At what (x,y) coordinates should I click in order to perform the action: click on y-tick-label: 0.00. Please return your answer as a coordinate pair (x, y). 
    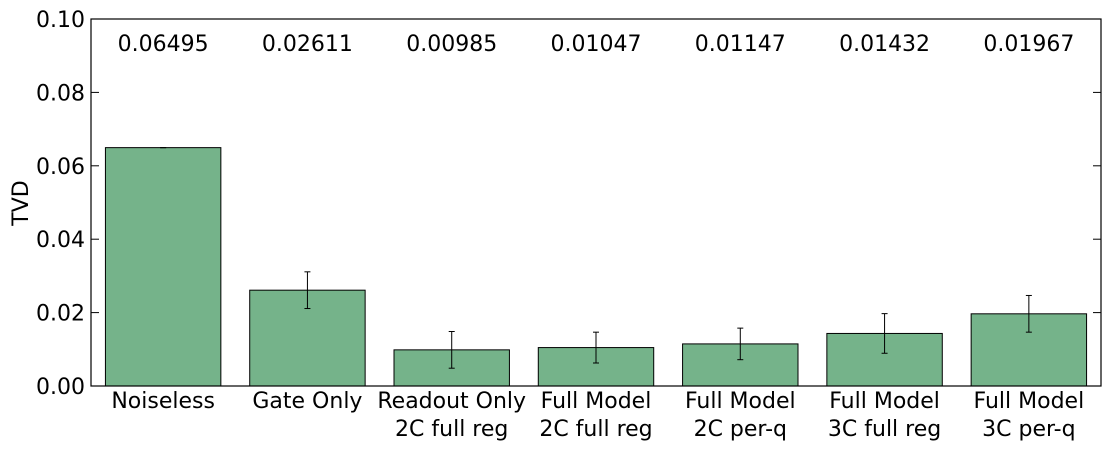
    Looking at the image, I should click on (60, 387).